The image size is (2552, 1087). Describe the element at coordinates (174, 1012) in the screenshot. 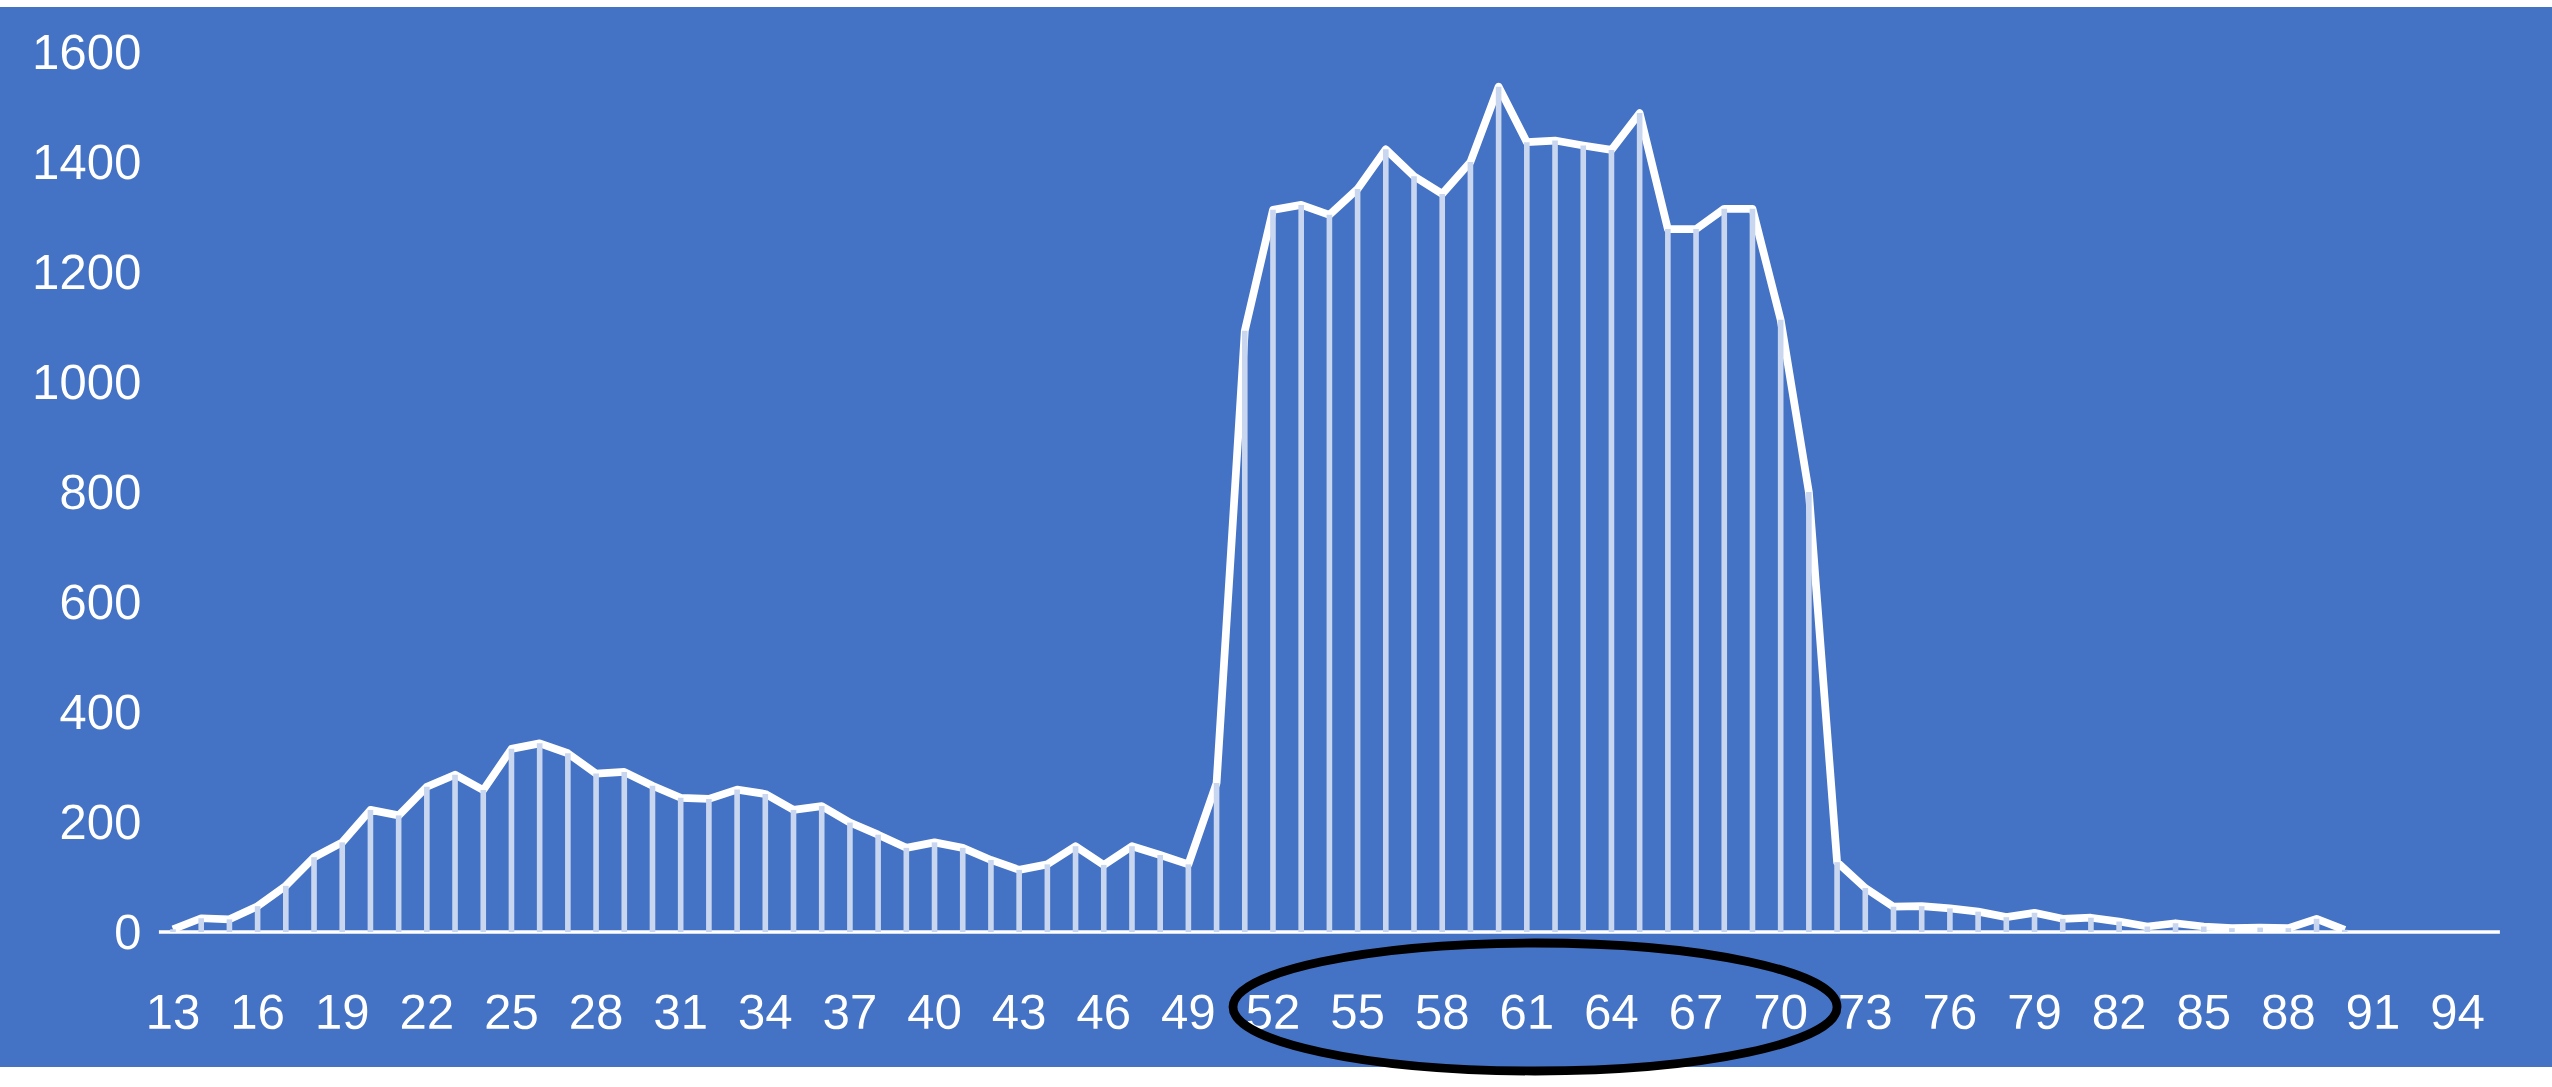

I see `x-tick-label: 13` at that location.